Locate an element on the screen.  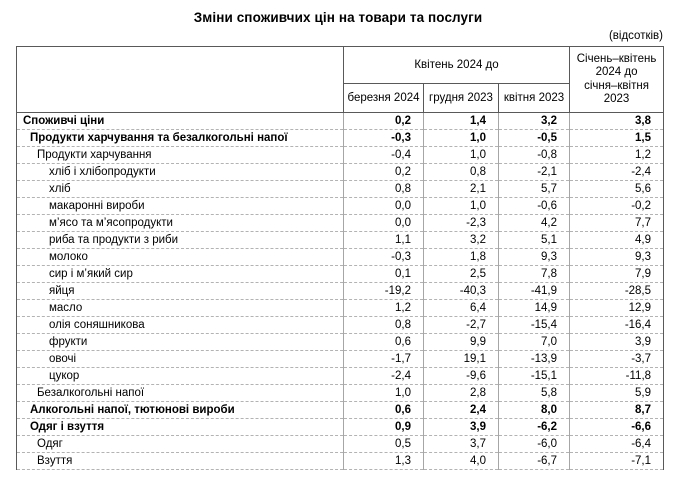
row-value: -7,1 is located at coordinates (617, 461).